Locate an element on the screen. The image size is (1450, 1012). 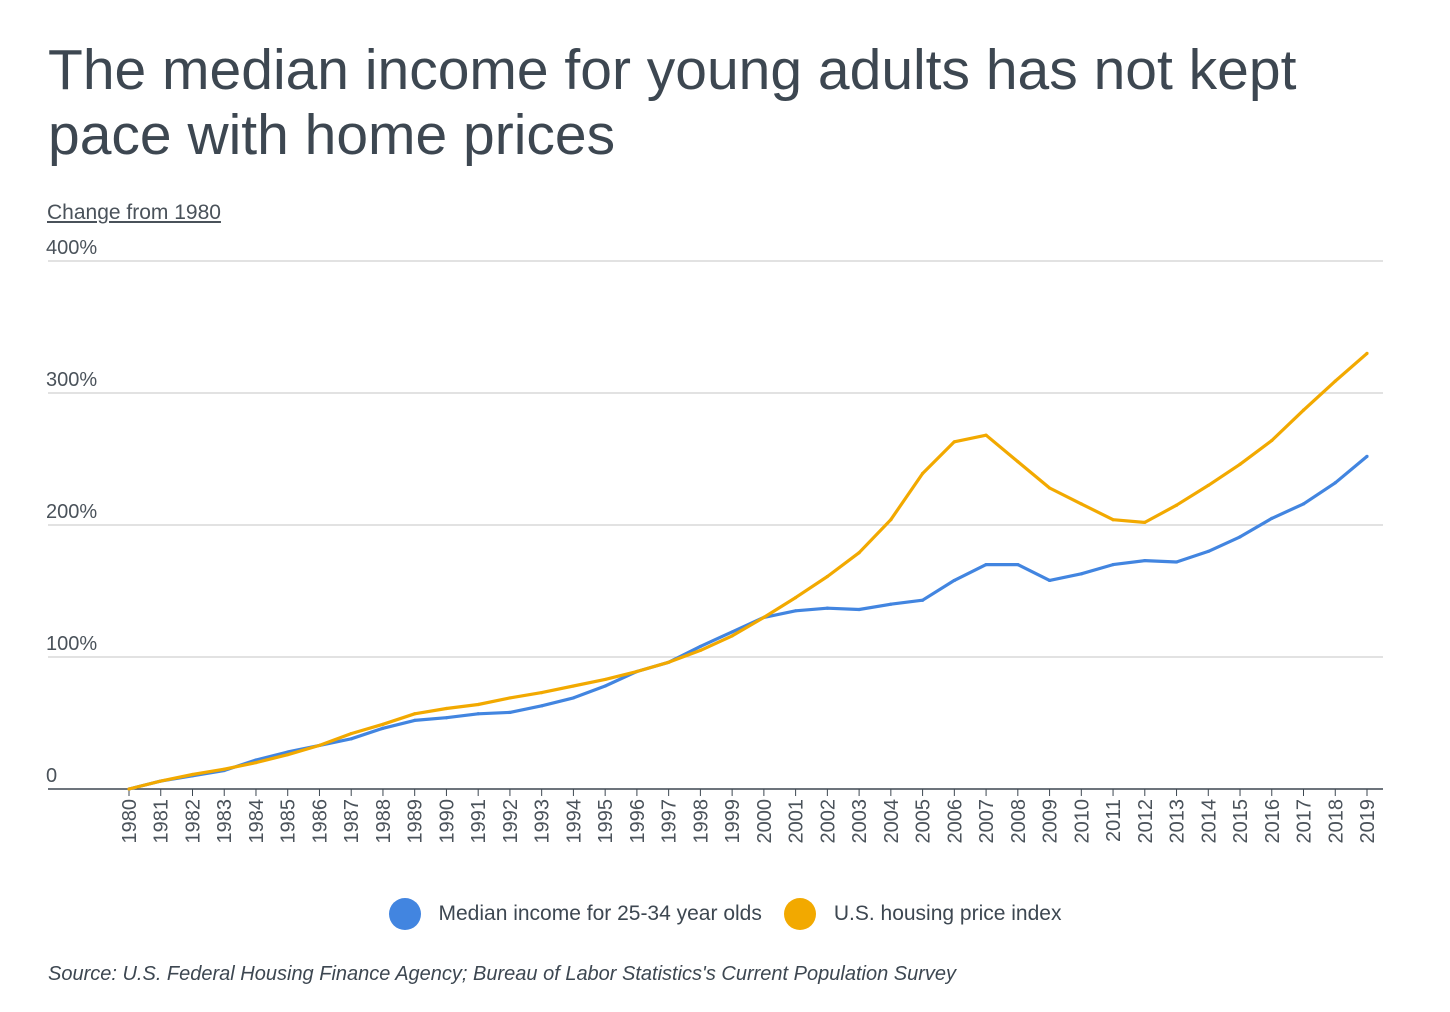
x-tick-label: 1987 is located at coordinates (352, 821).